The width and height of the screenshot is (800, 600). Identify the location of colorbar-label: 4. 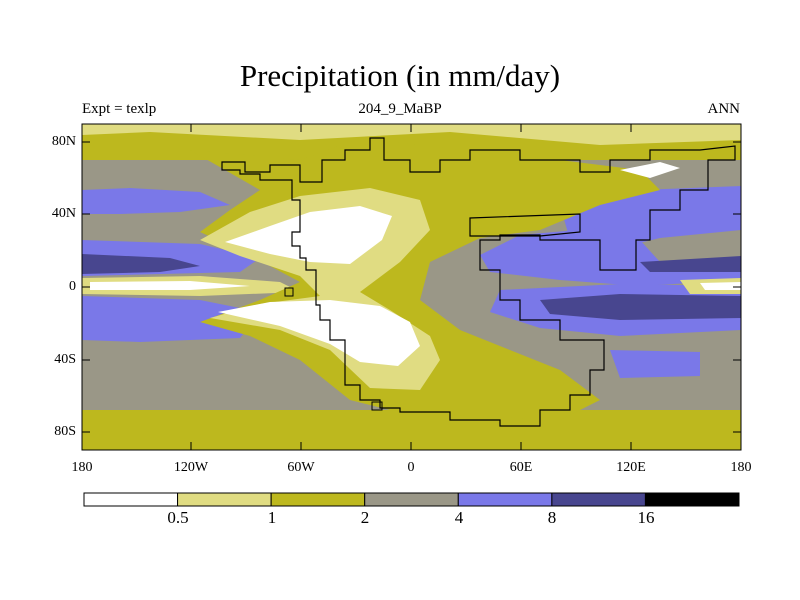
(459, 517).